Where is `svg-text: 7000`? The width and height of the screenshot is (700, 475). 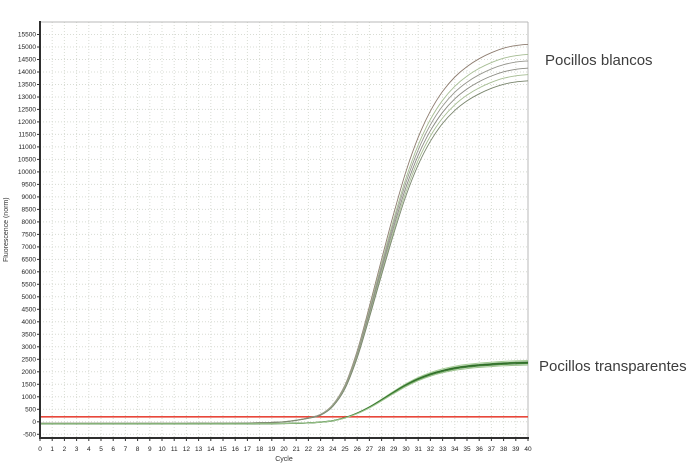 svg-text: 7000 is located at coordinates (29, 247).